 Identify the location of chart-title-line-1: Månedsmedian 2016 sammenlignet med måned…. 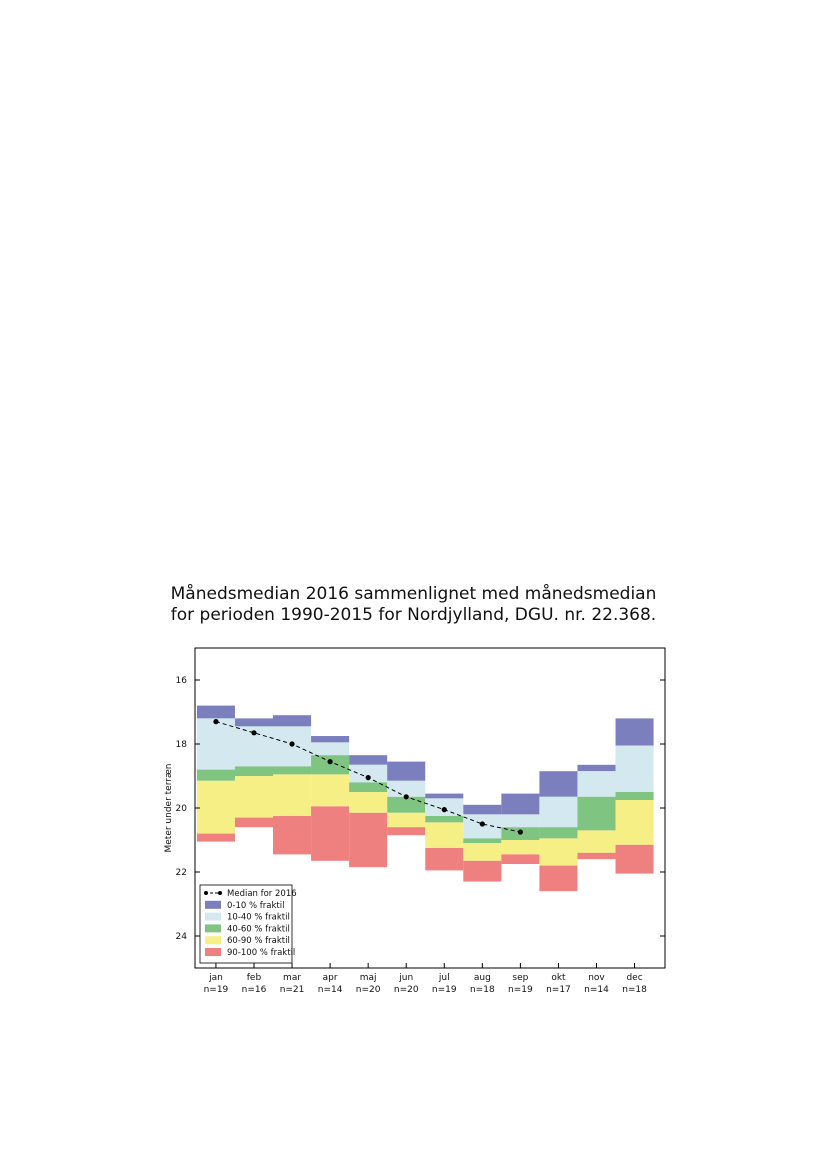
(413, 594).